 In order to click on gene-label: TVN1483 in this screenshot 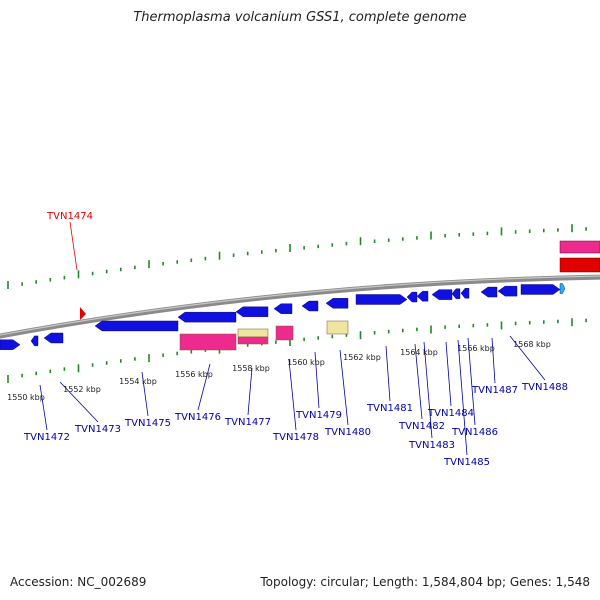, I will do `click(431, 445)`.